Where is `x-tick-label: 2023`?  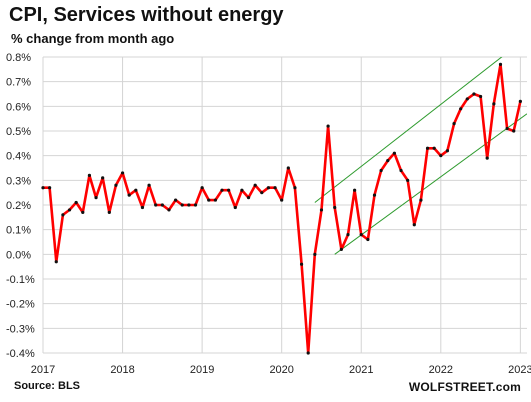 x-tick-label: 2023 is located at coordinates (519, 370).